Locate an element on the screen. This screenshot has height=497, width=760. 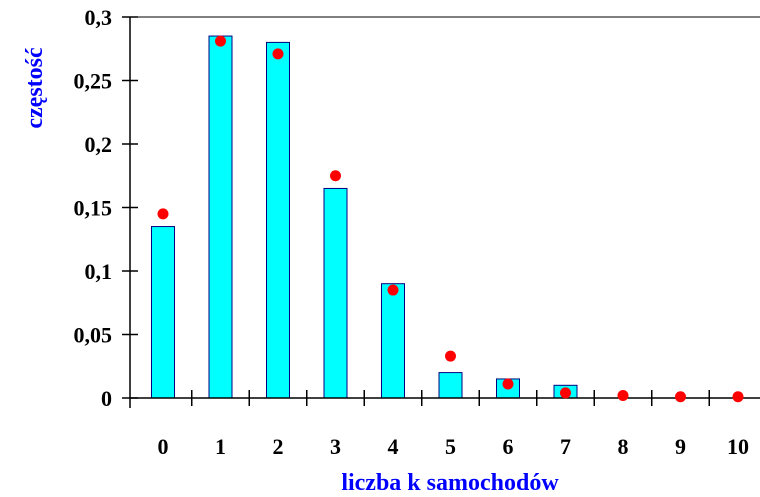
x-tick-label: 0 is located at coordinates (163, 446).